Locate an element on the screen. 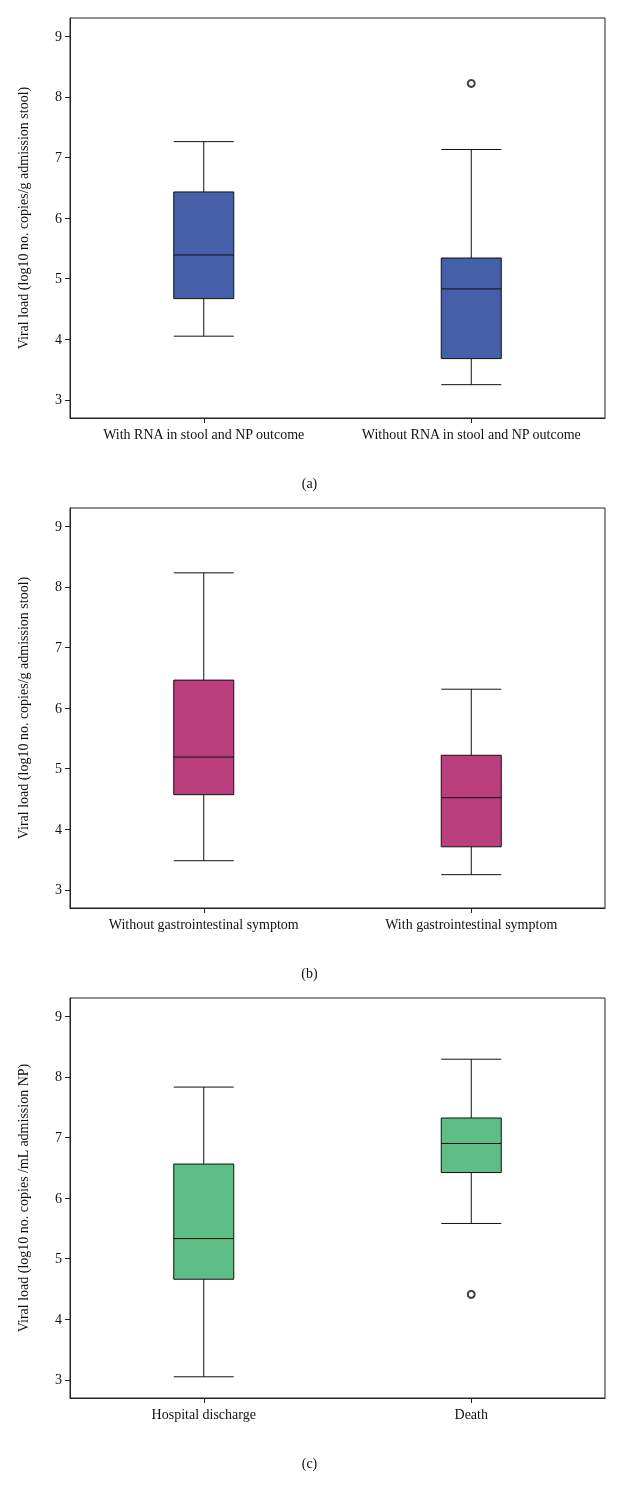  y-axis-title: Viral load (log10 no. copies /mL admission NP) is located at coordinates (23, 1198).